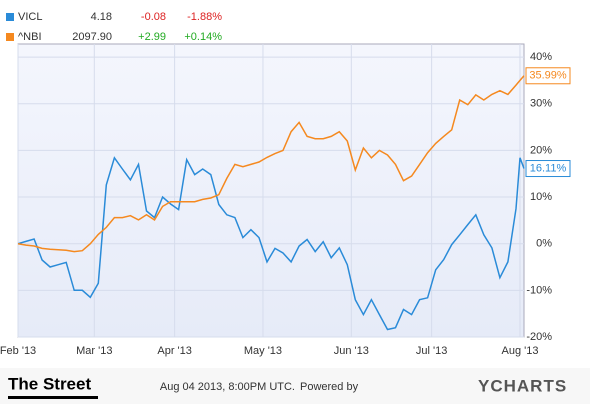 The width and height of the screenshot is (590, 404). What do you see at coordinates (92, 37) in the screenshot?
I see `legend-price: 2097.90` at bounding box center [92, 37].